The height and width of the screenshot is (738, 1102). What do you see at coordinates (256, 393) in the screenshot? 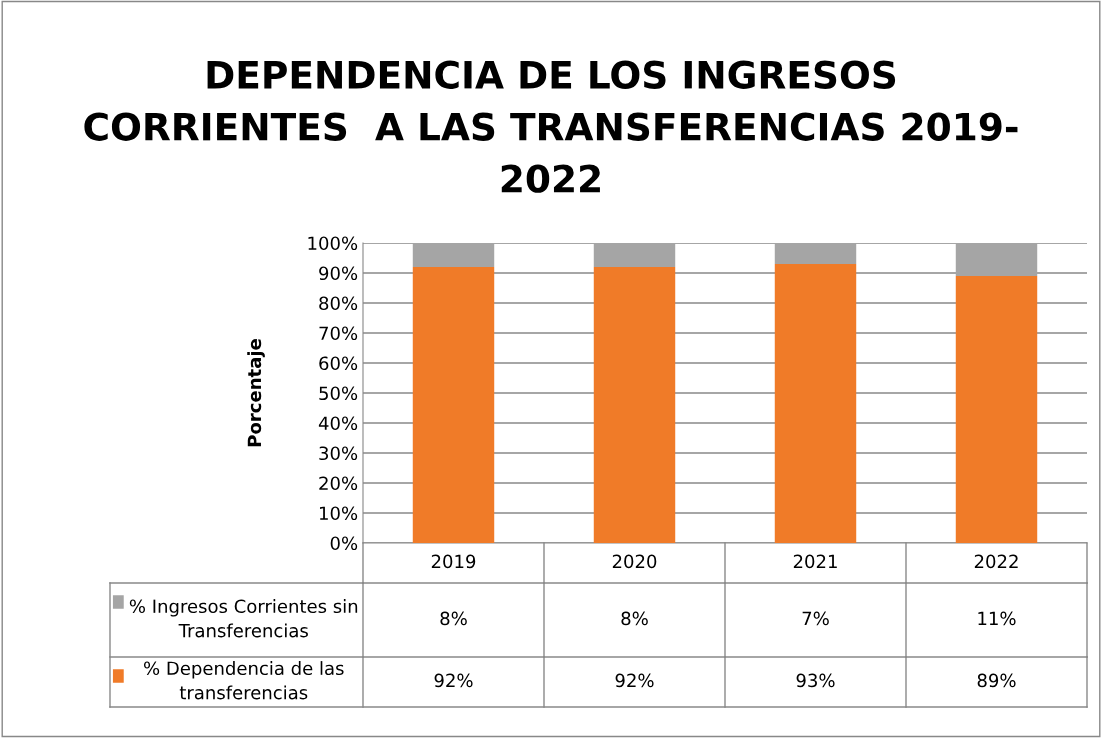
I see `y-axis-title: Porcentaje` at bounding box center [256, 393].